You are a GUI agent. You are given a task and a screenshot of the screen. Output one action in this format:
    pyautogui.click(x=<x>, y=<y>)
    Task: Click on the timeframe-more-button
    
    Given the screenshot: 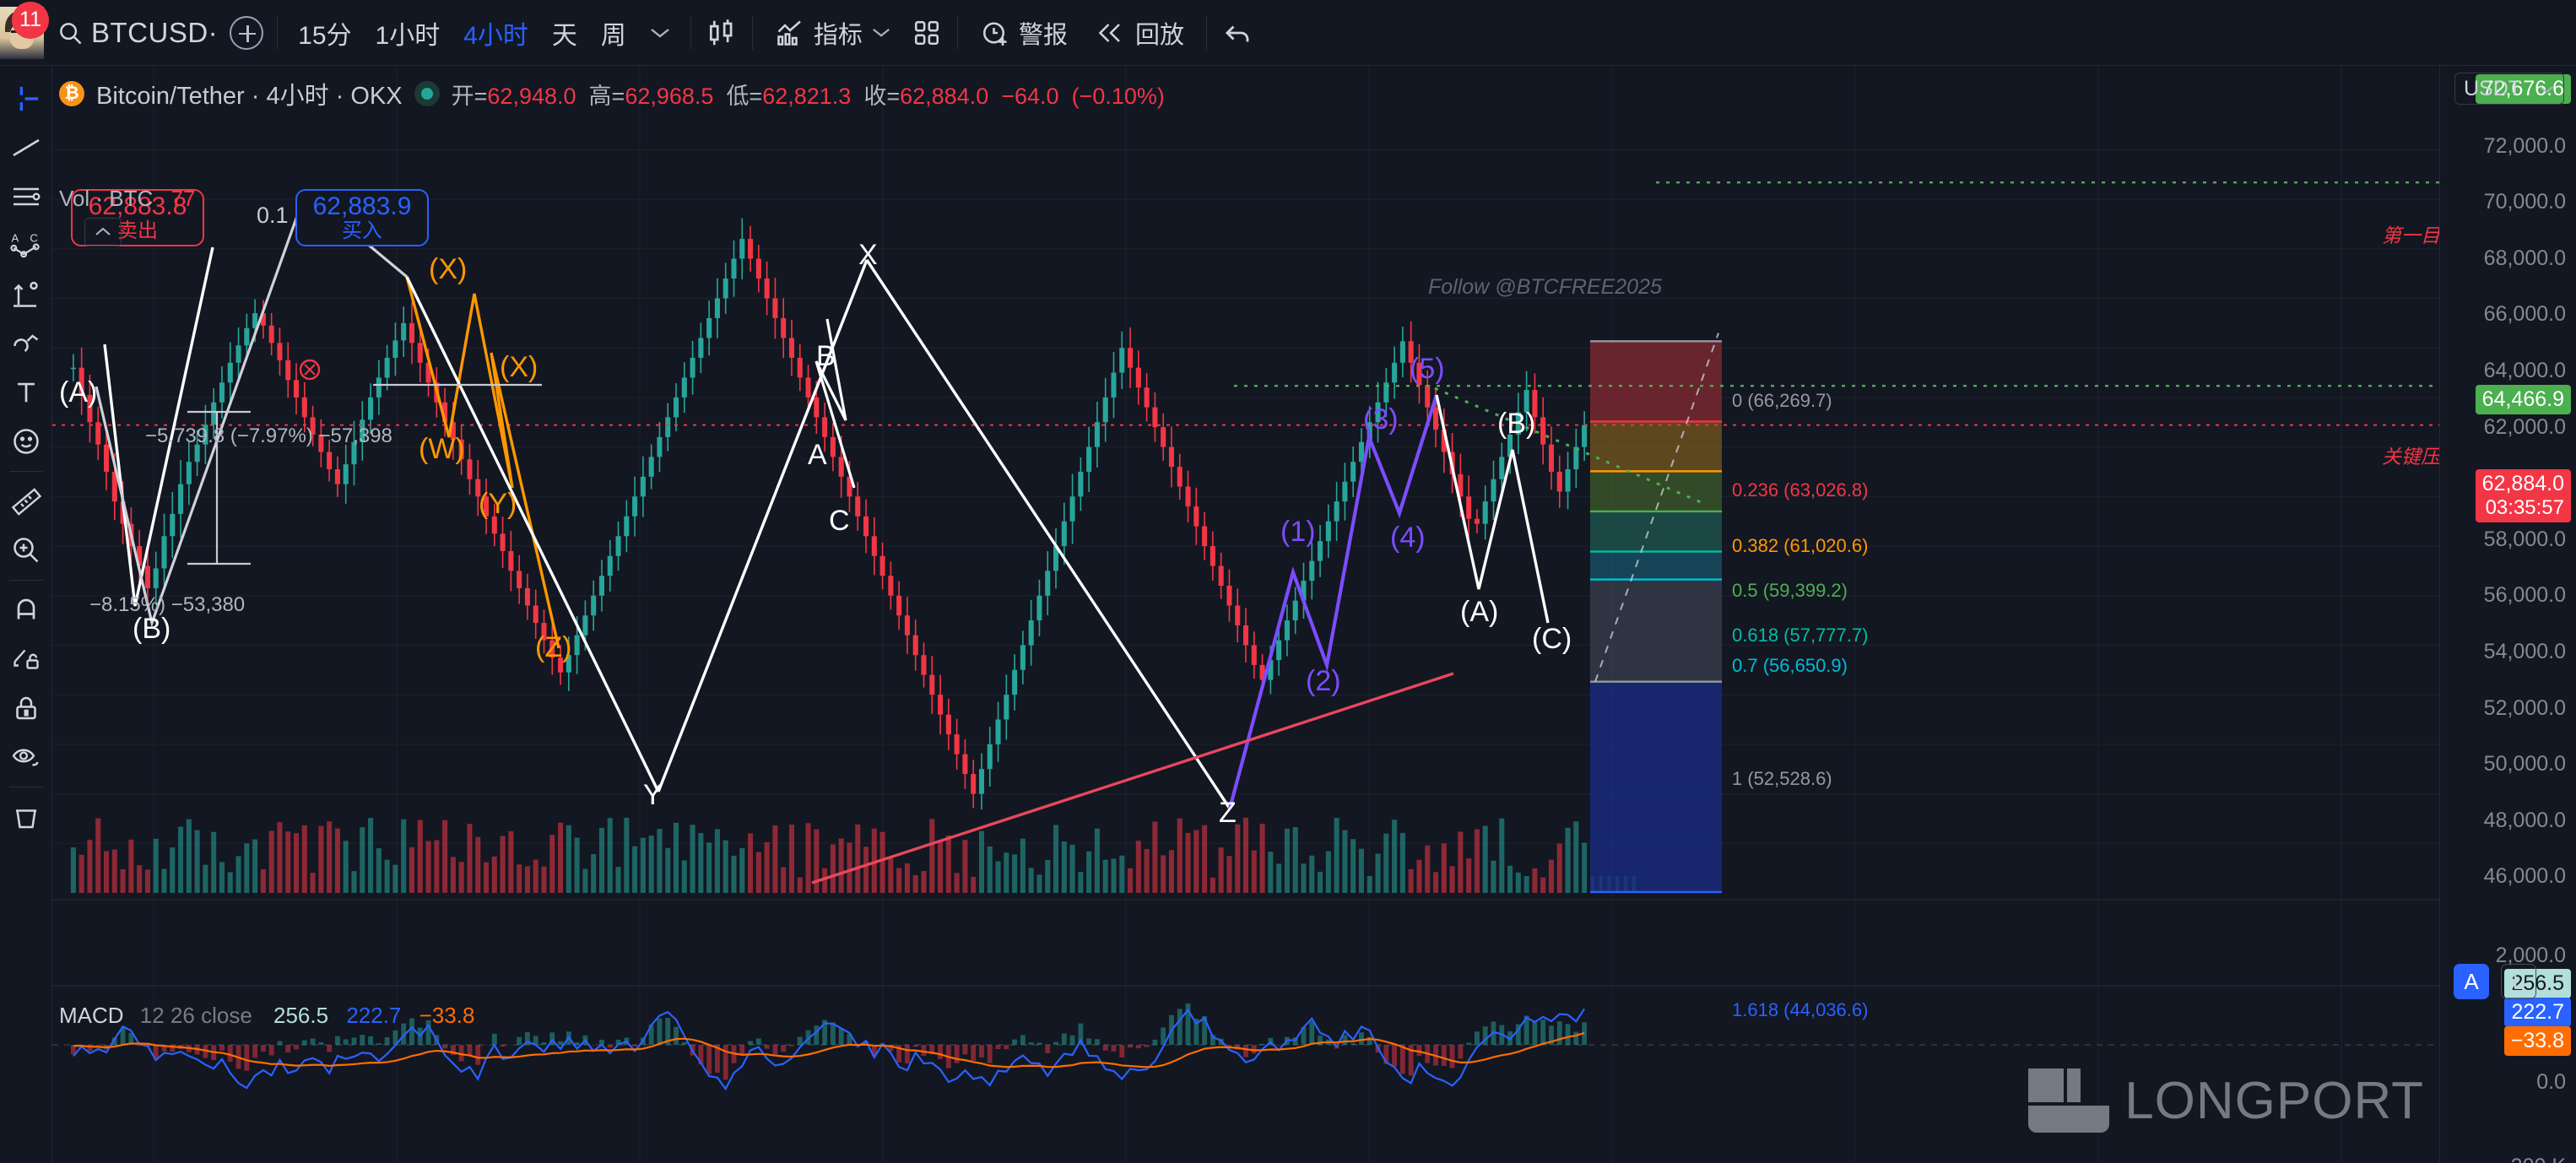 What is the action you would take?
    pyautogui.click(x=660, y=33)
    